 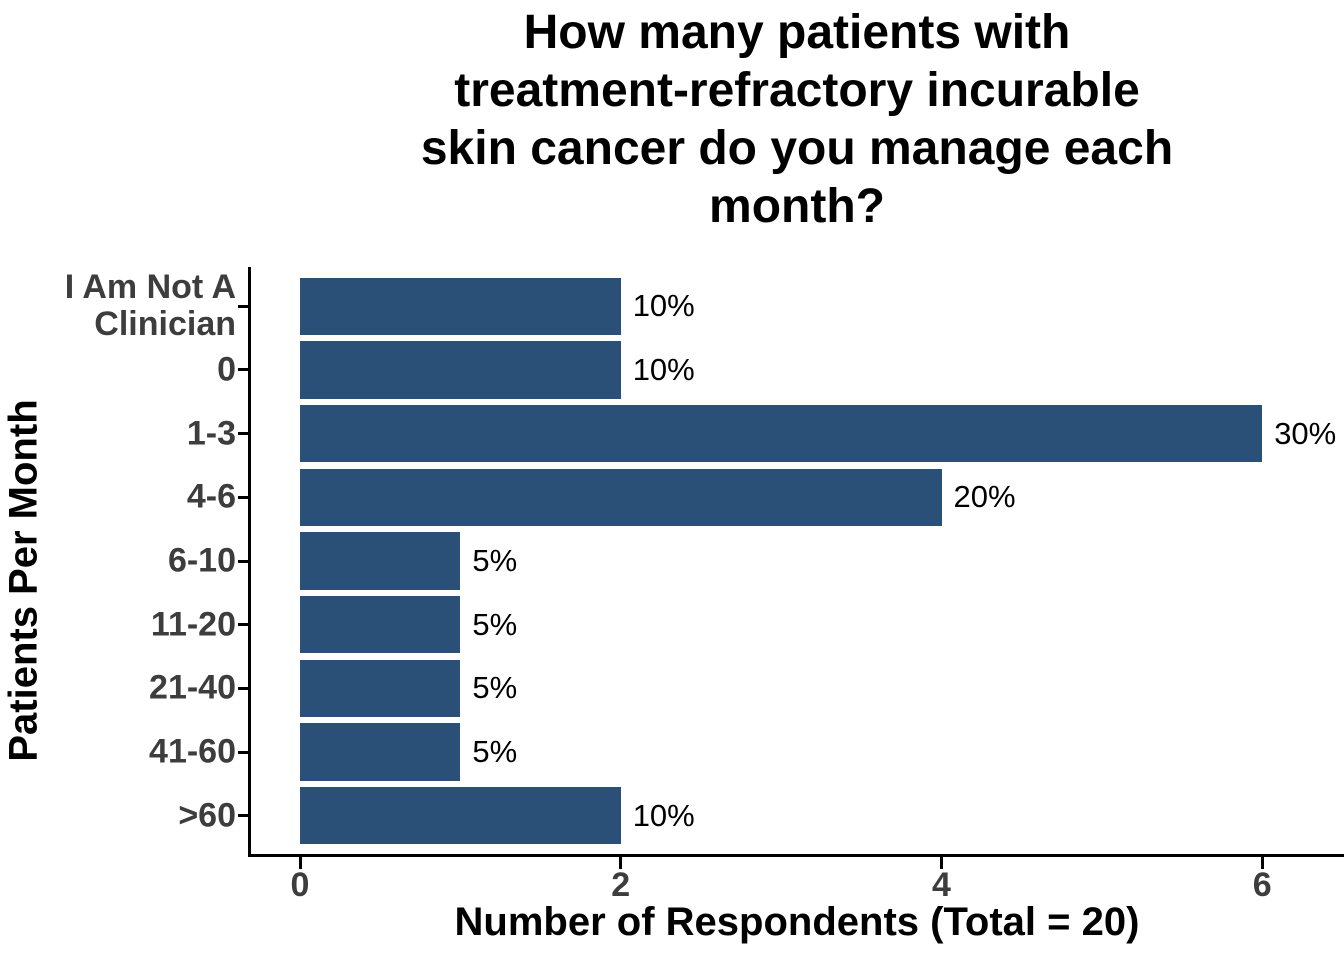 I want to click on x-axis-title: Number of Respondents (Total = 20), so click(x=797, y=922).